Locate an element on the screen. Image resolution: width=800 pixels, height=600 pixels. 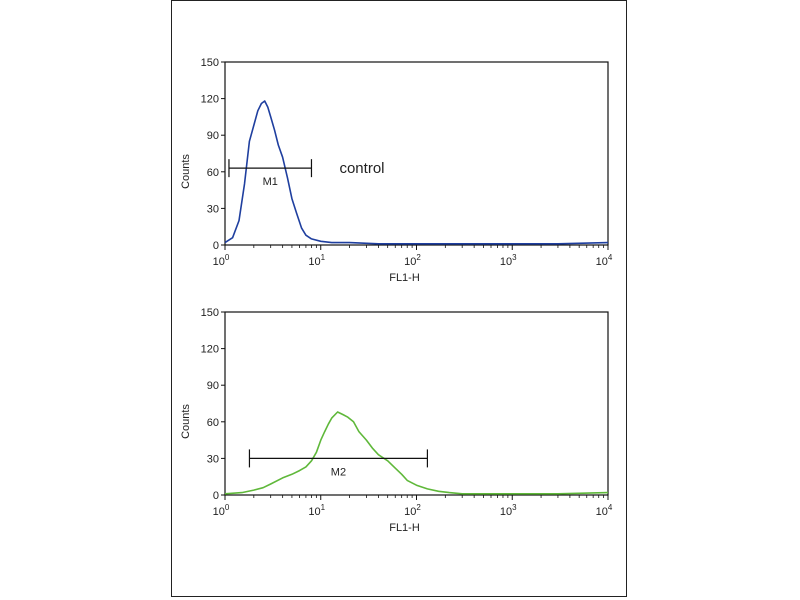
control-annotation: control is located at coordinates (361, 168).